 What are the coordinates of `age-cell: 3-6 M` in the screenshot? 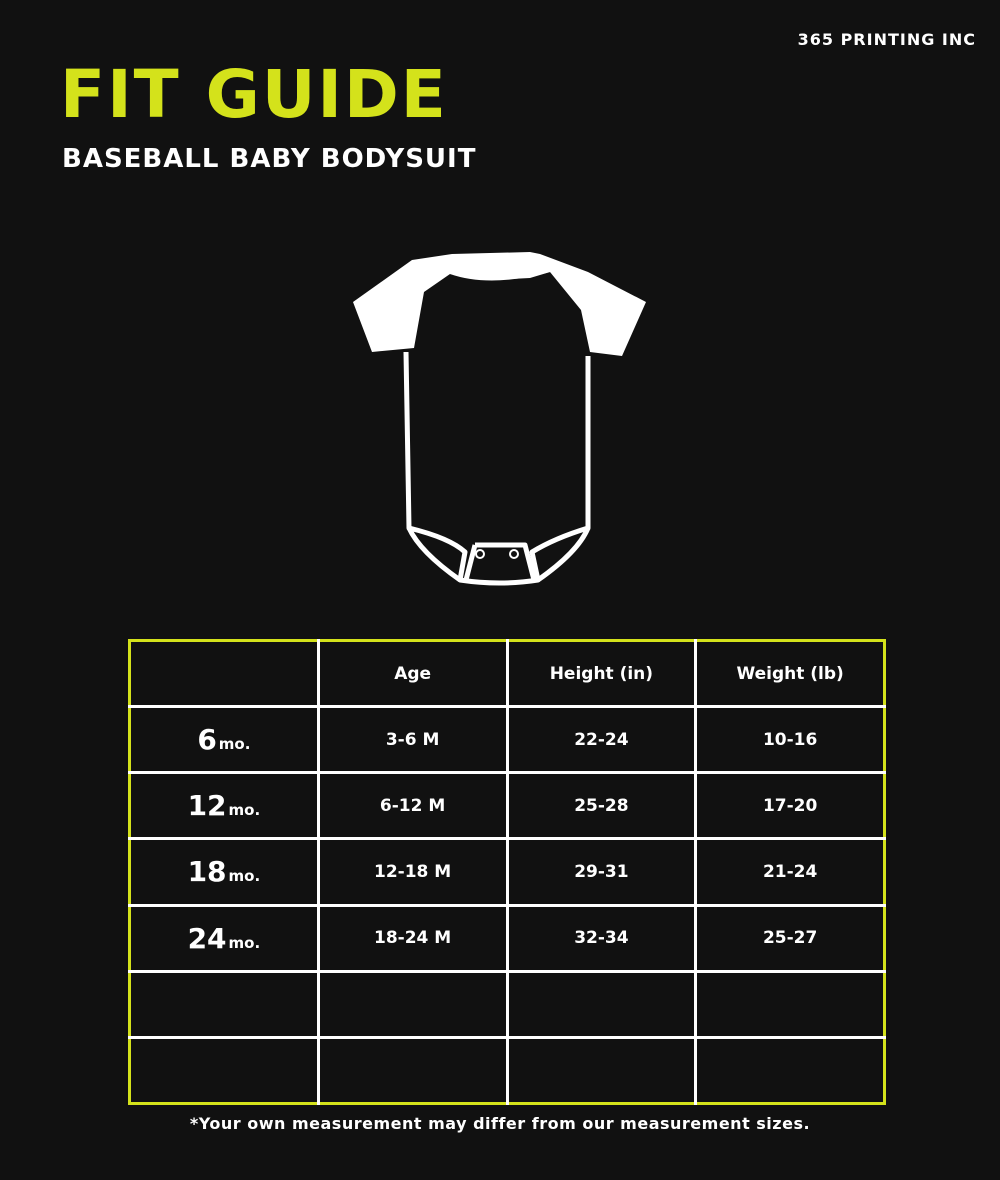 It's located at (412, 740).